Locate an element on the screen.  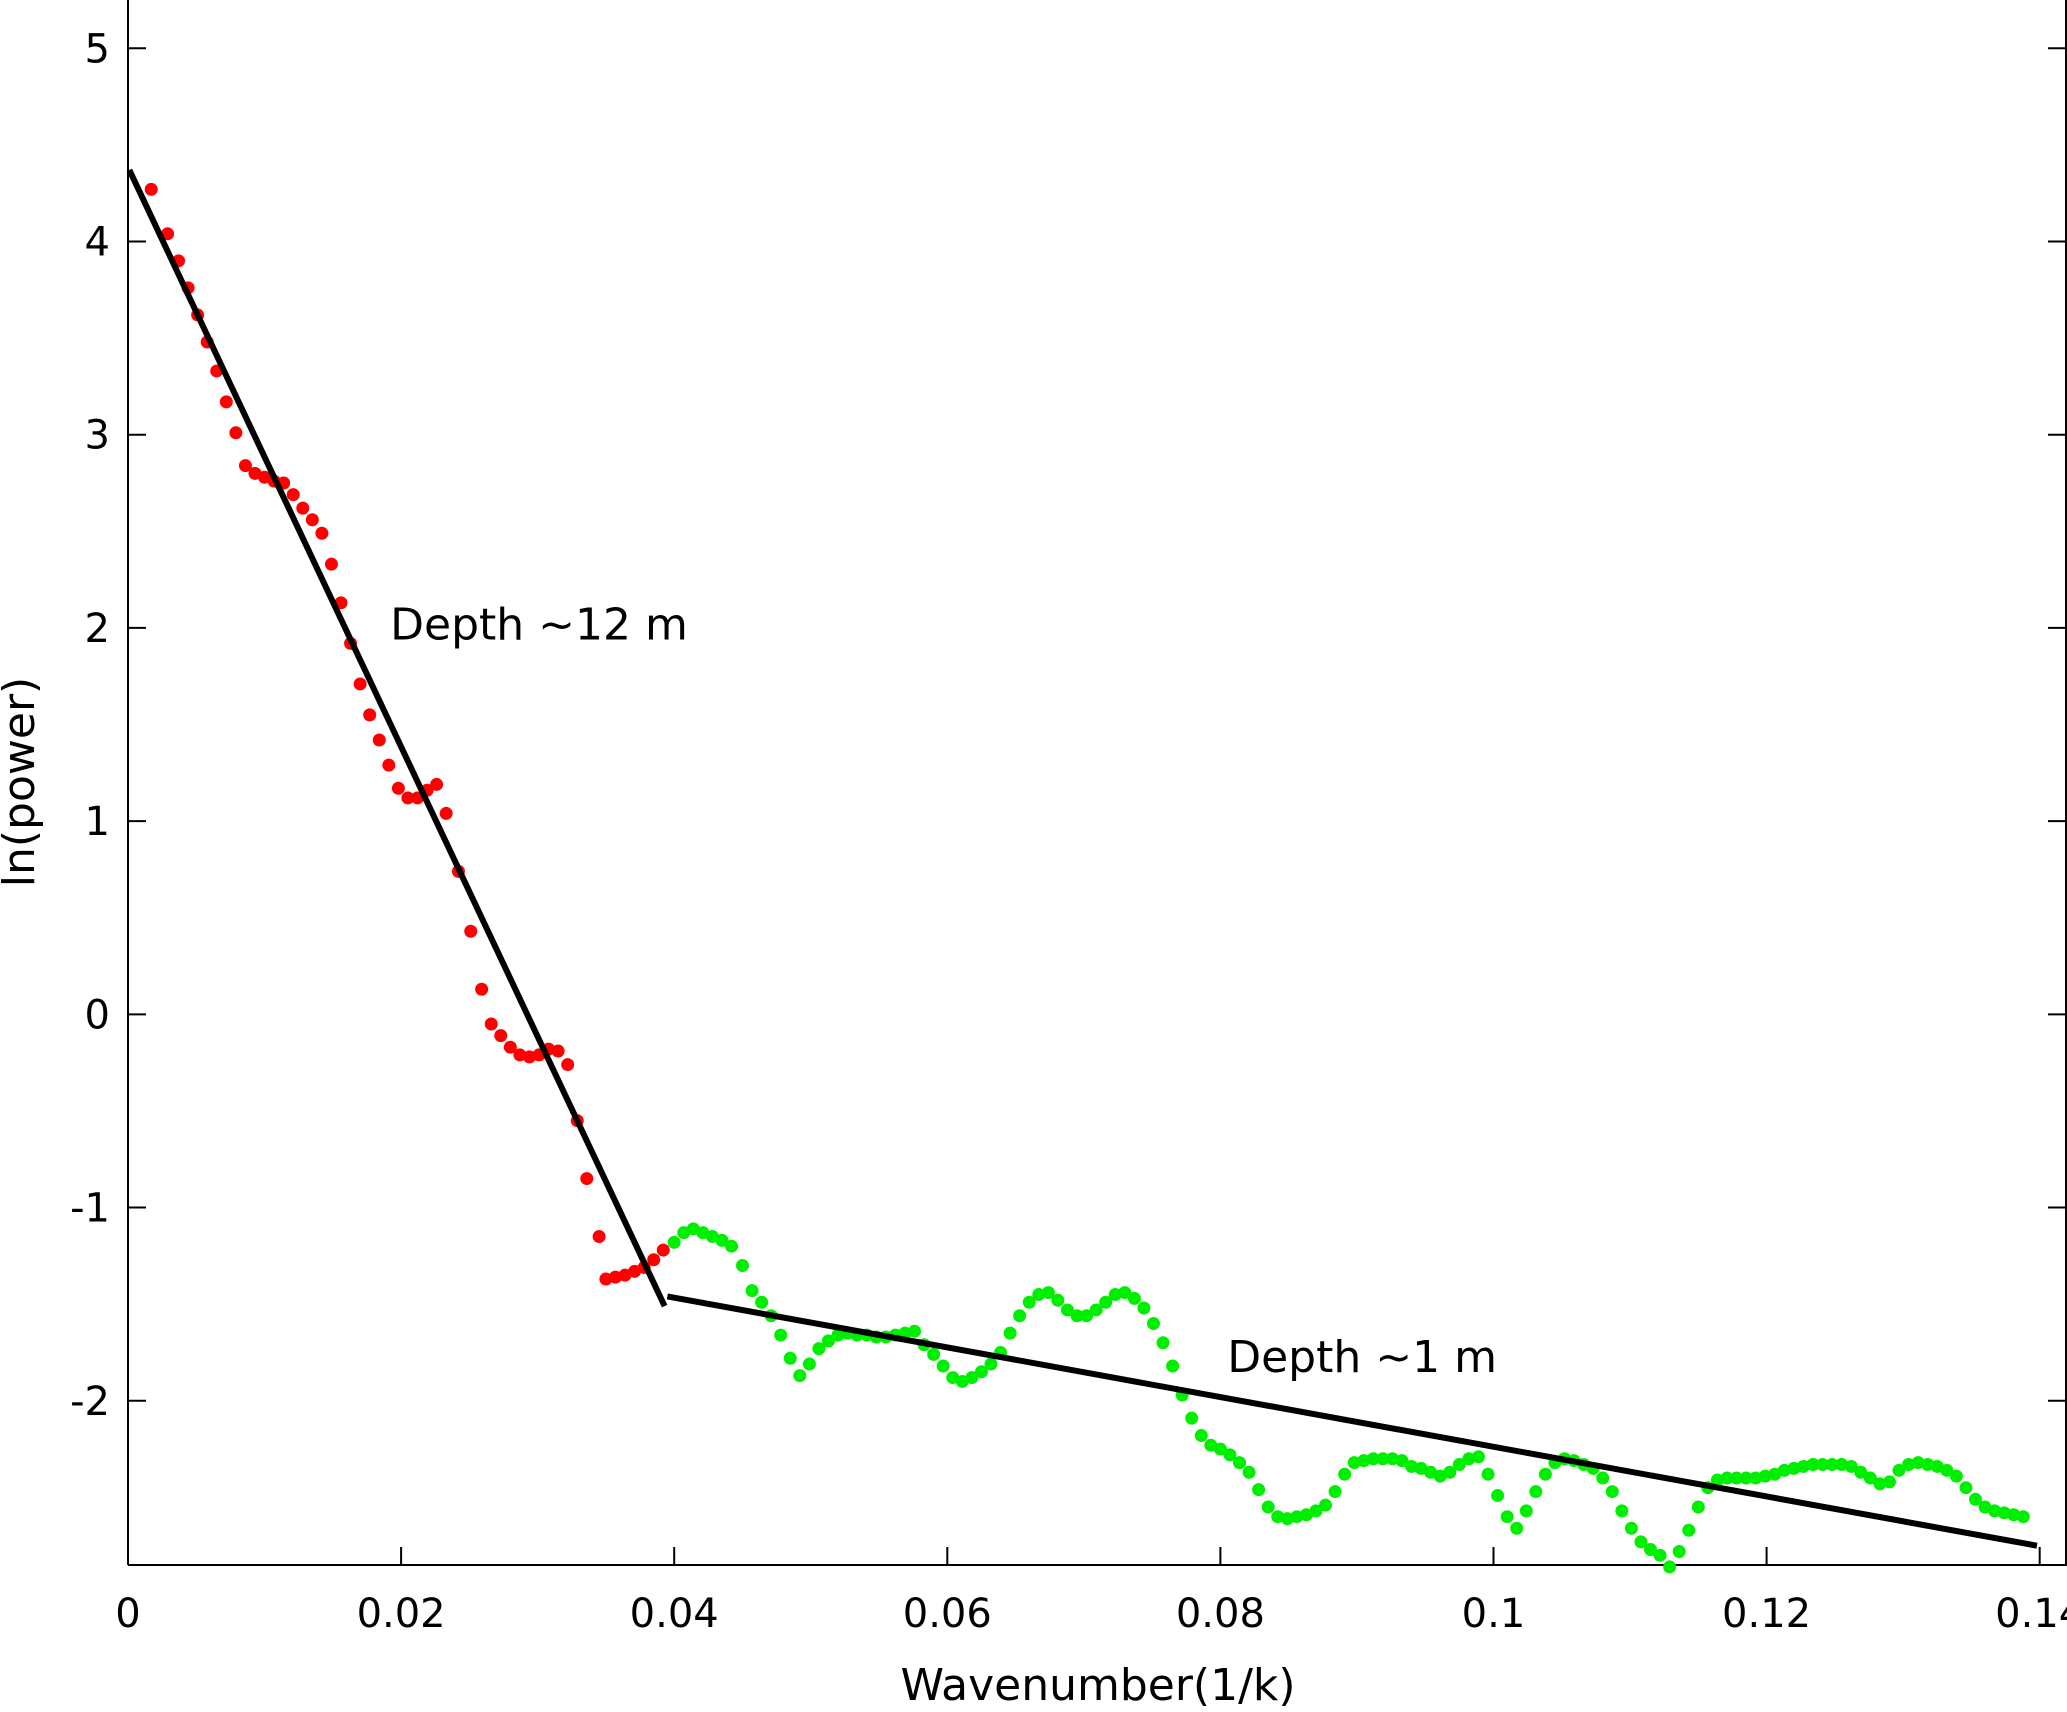
x-tick-label: 0.14 is located at coordinates (2031, 1614).